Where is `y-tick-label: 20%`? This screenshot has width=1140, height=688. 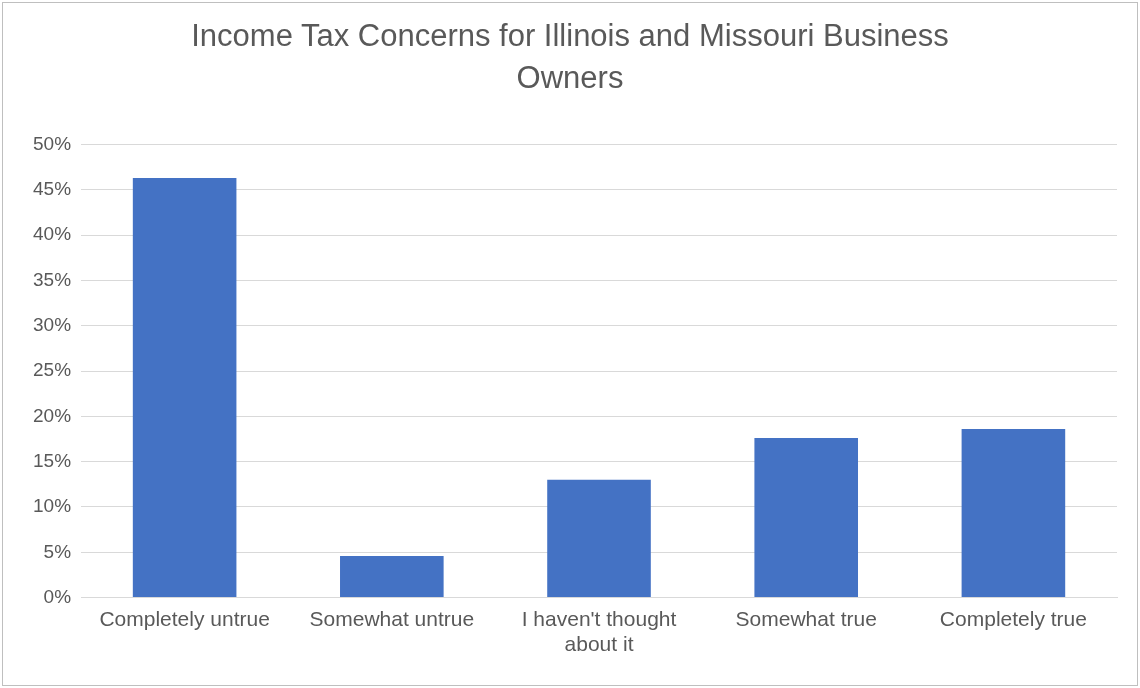 y-tick-label: 20% is located at coordinates (52, 415).